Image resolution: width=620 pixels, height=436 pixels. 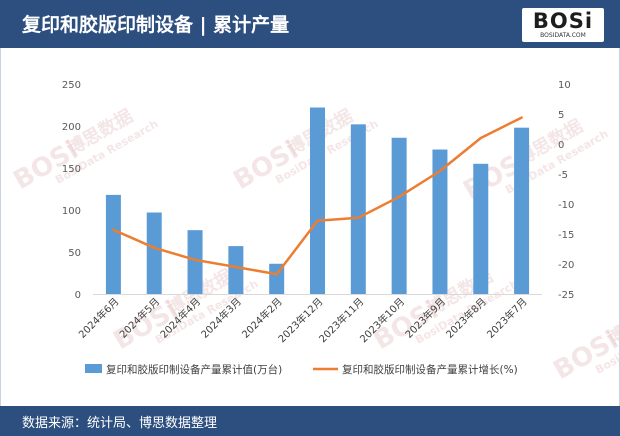 What do you see at coordinates (561, 145) in the screenshot?
I see `y-right-tick-label: 0` at bounding box center [561, 145].